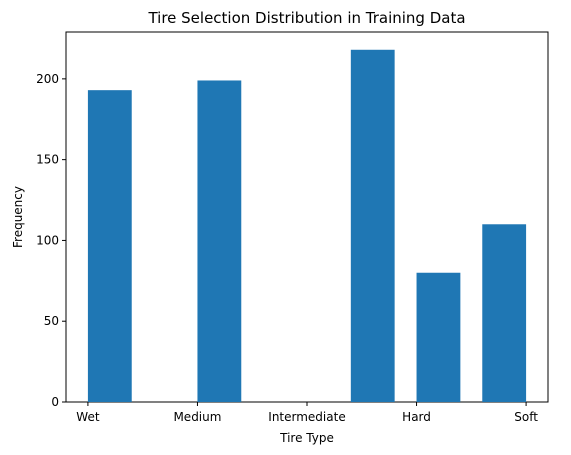 This screenshot has height=455, width=571. I want to click on y-axis-ticks: 0 50 100 150 200, so click(51, 240).